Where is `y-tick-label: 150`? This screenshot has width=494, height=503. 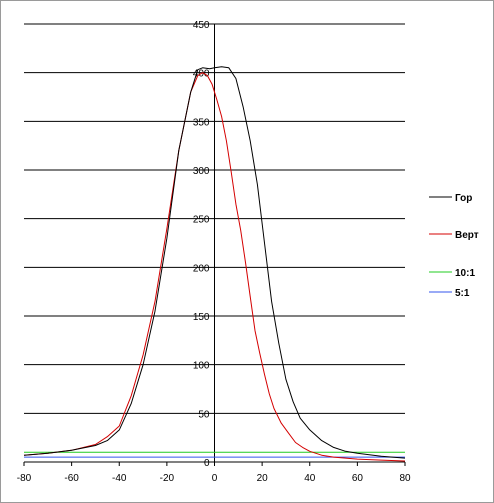
y-tick-label: 150 is located at coordinates (201, 317).